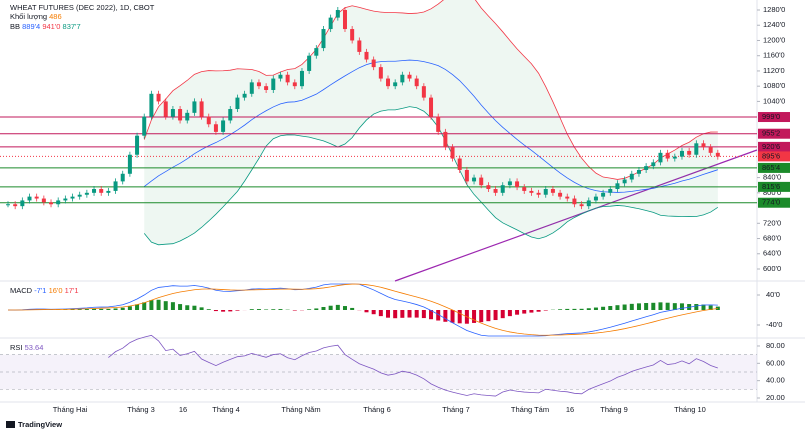 The height and width of the screenshot is (434, 805). Describe the element at coordinates (226, 409) in the screenshot. I see `time-label: Tháng 4` at that location.